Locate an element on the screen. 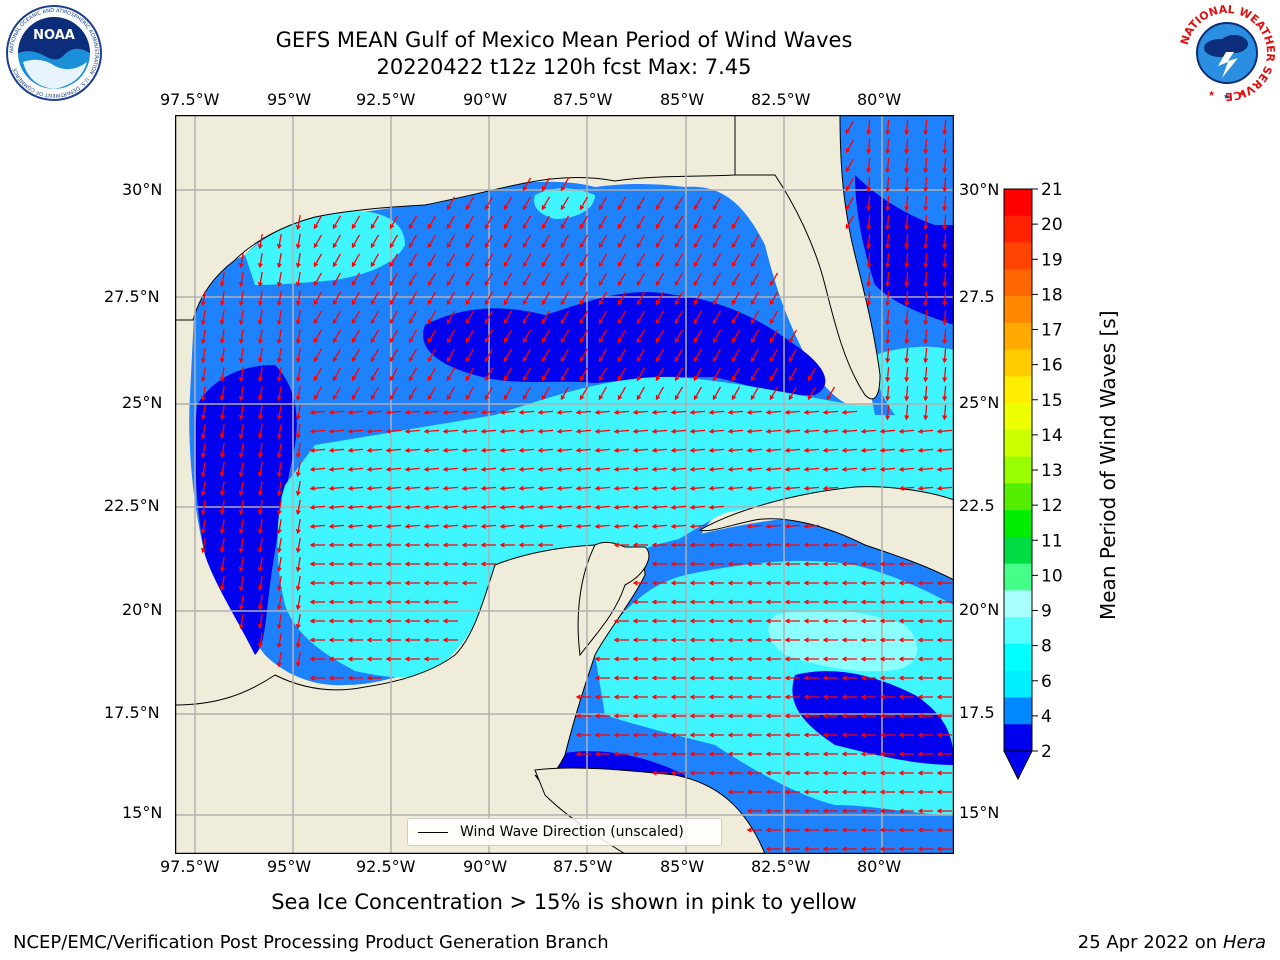  colorbar-tick-label: 17 is located at coordinates (1052, 331).